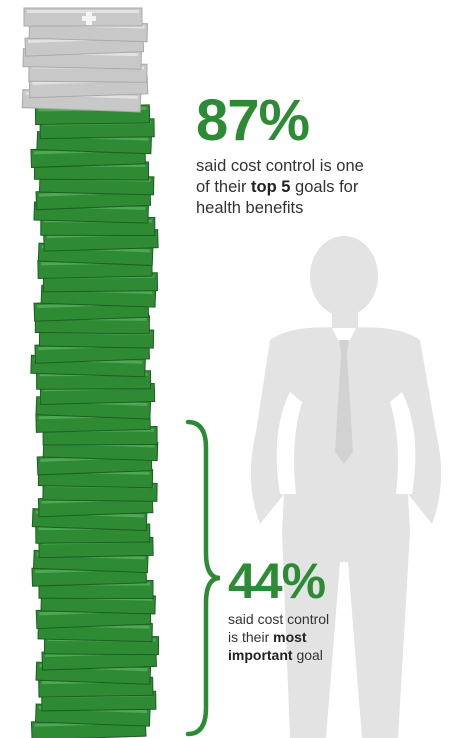 Image resolution: width=462 pixels, height=738 pixels. I want to click on stat-44-line1: said cost control, so click(279, 619).